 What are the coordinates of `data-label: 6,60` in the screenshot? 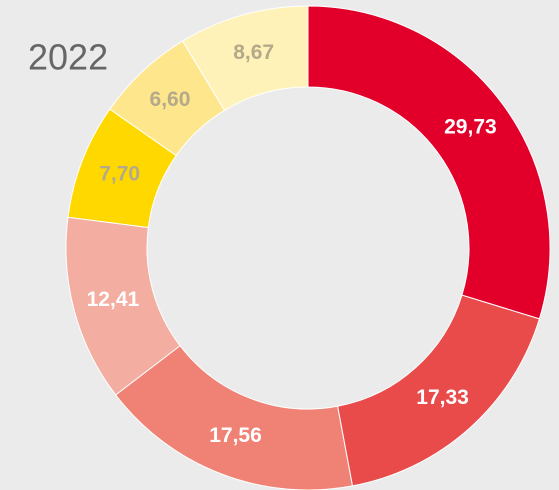 It's located at (170, 99).